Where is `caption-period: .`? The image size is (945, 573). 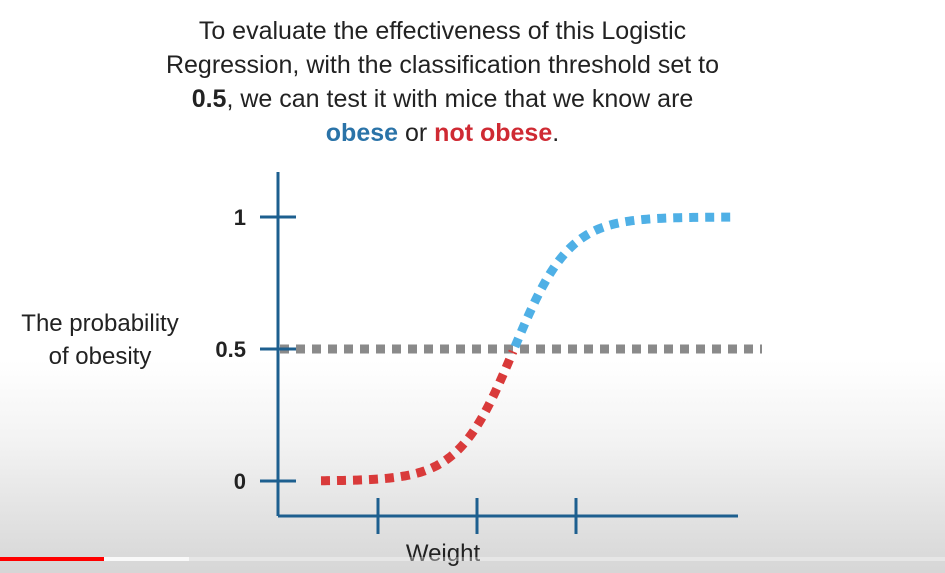 caption-period: . is located at coordinates (556, 133).